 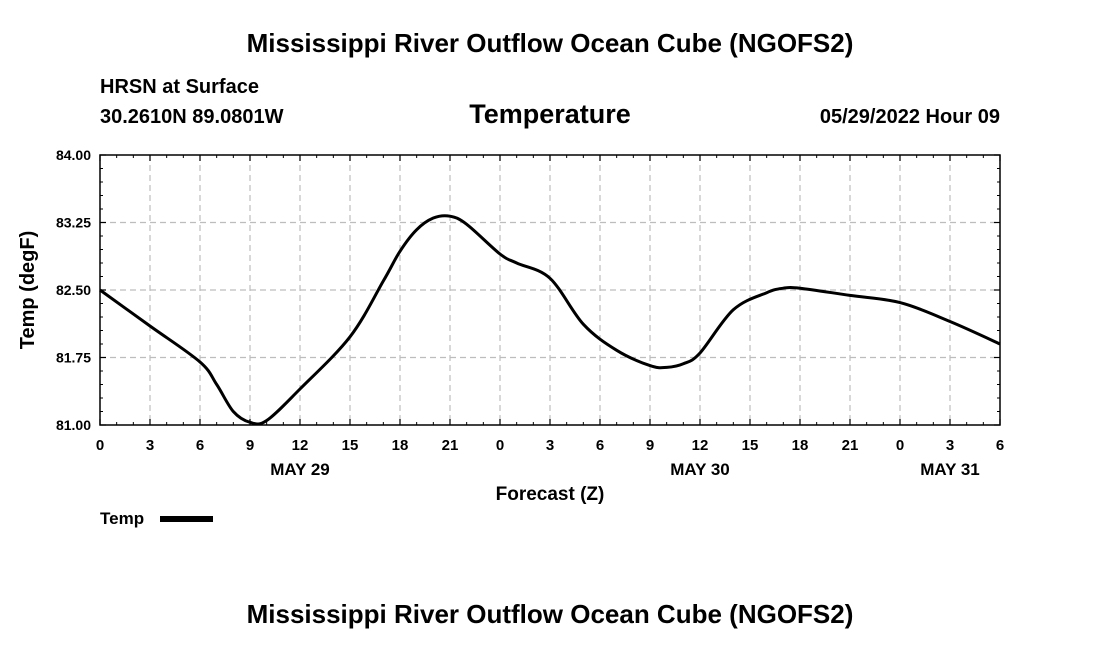 I want to click on legend-label: Temp, so click(x=122, y=518).